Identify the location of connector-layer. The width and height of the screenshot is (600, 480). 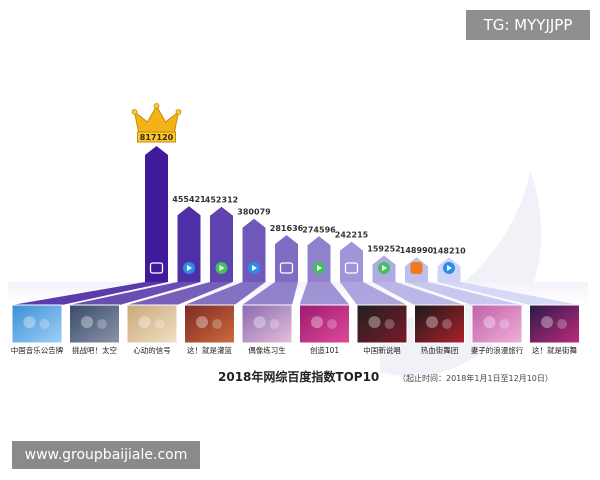
(298, 293).